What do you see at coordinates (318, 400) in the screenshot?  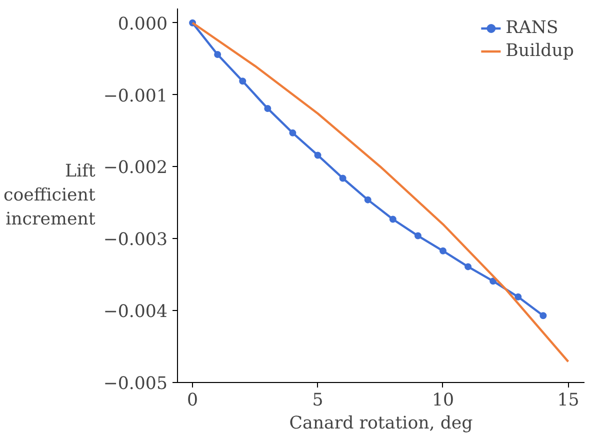 I see `x-tick-label: 5` at bounding box center [318, 400].